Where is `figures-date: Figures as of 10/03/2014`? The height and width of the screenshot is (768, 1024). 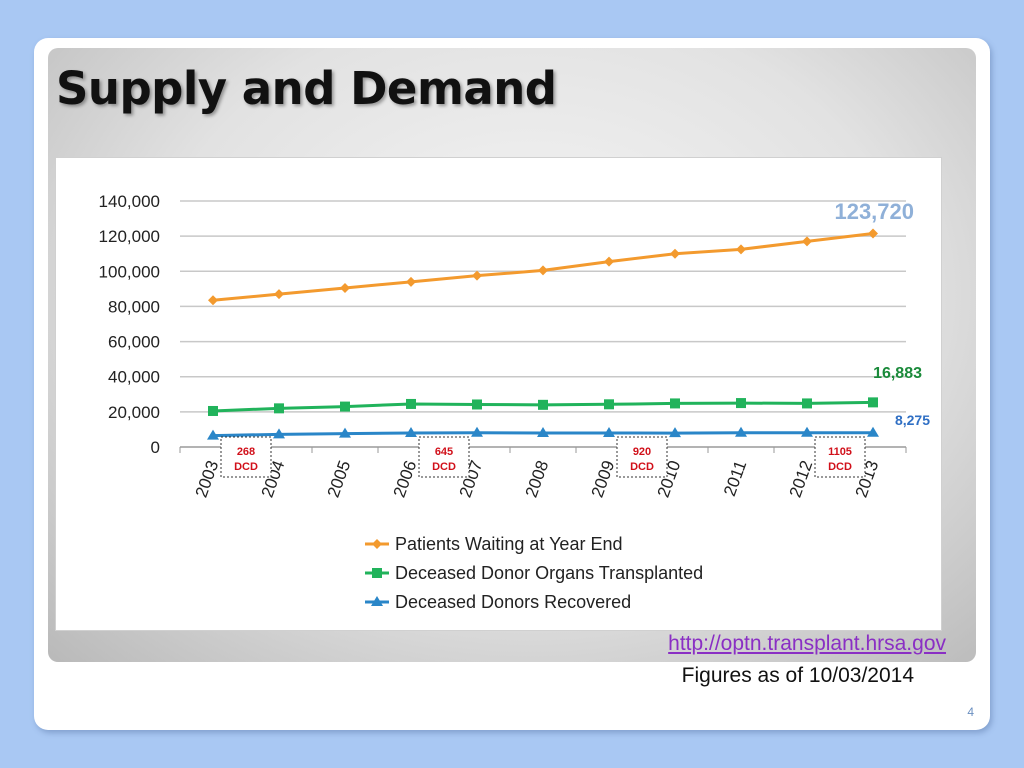 figures-date: Figures as of 10/03/2014 is located at coordinates (797, 675).